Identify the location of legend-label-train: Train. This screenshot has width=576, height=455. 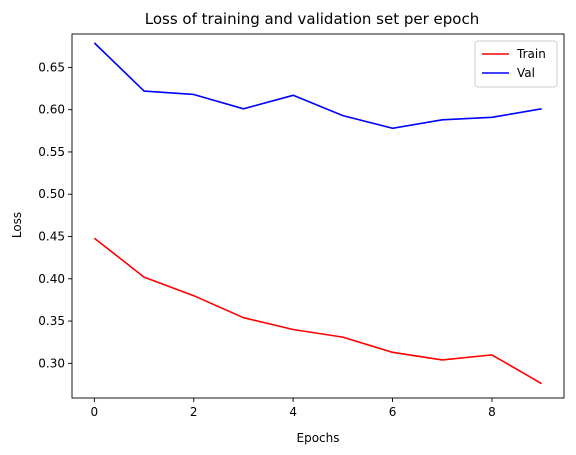
(531, 54).